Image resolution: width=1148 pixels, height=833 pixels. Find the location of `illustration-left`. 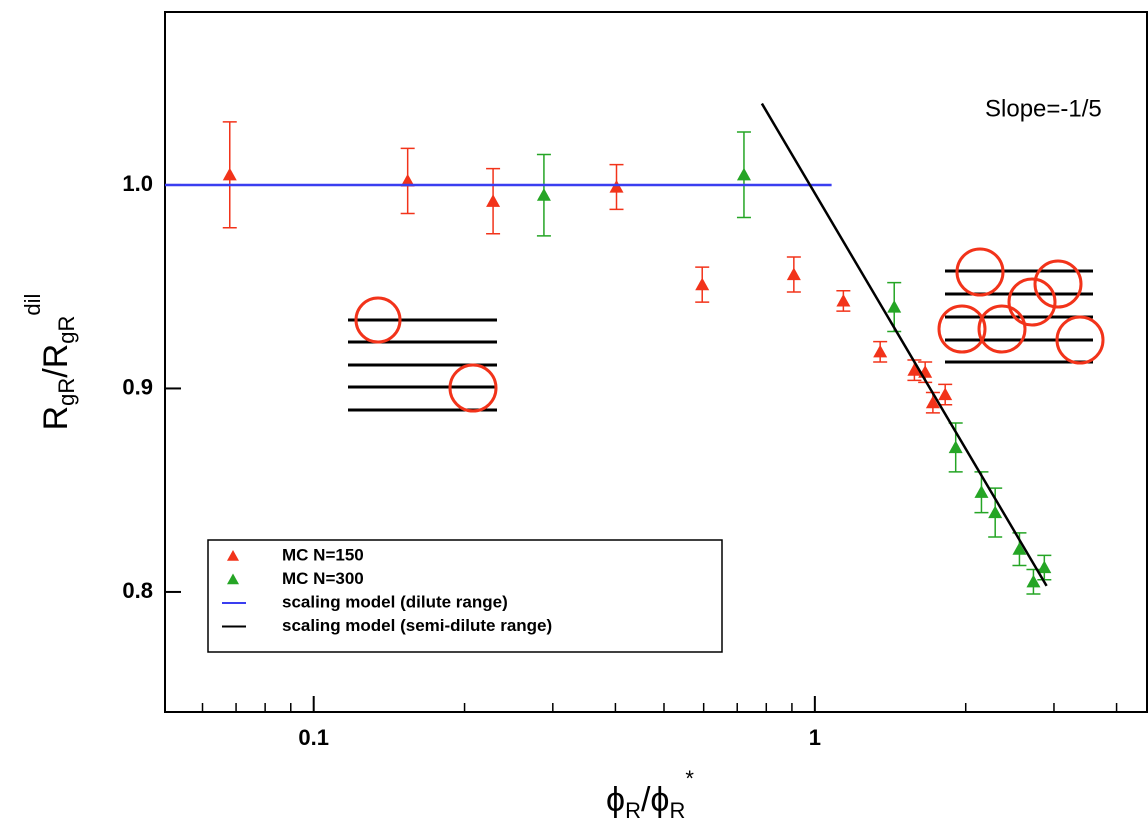

illustration-left is located at coordinates (423, 354).